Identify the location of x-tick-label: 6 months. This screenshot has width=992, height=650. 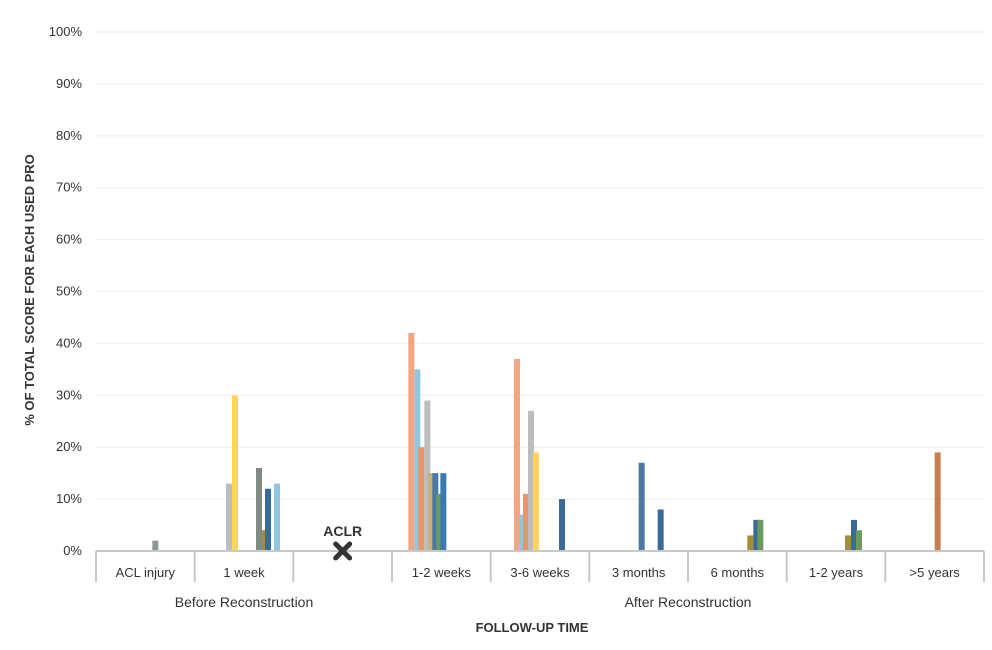
(738, 572).